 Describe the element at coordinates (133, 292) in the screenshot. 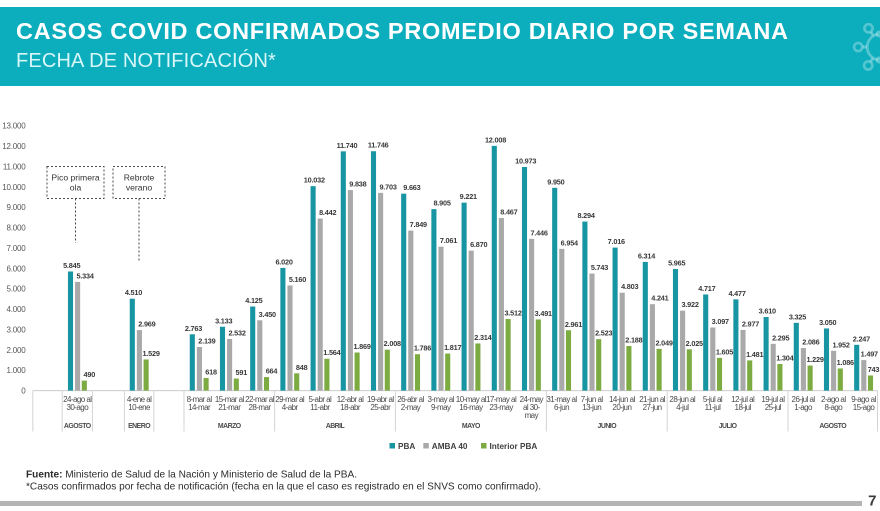

I see `svg-text: 4.510` at that location.